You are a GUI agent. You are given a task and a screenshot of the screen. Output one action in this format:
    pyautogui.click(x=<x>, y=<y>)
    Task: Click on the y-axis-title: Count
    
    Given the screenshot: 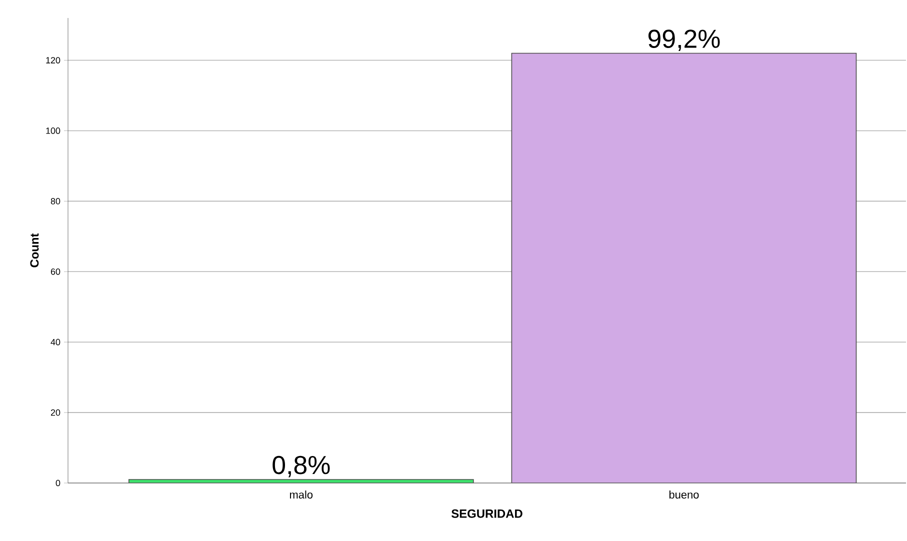 What is the action you would take?
    pyautogui.click(x=34, y=250)
    